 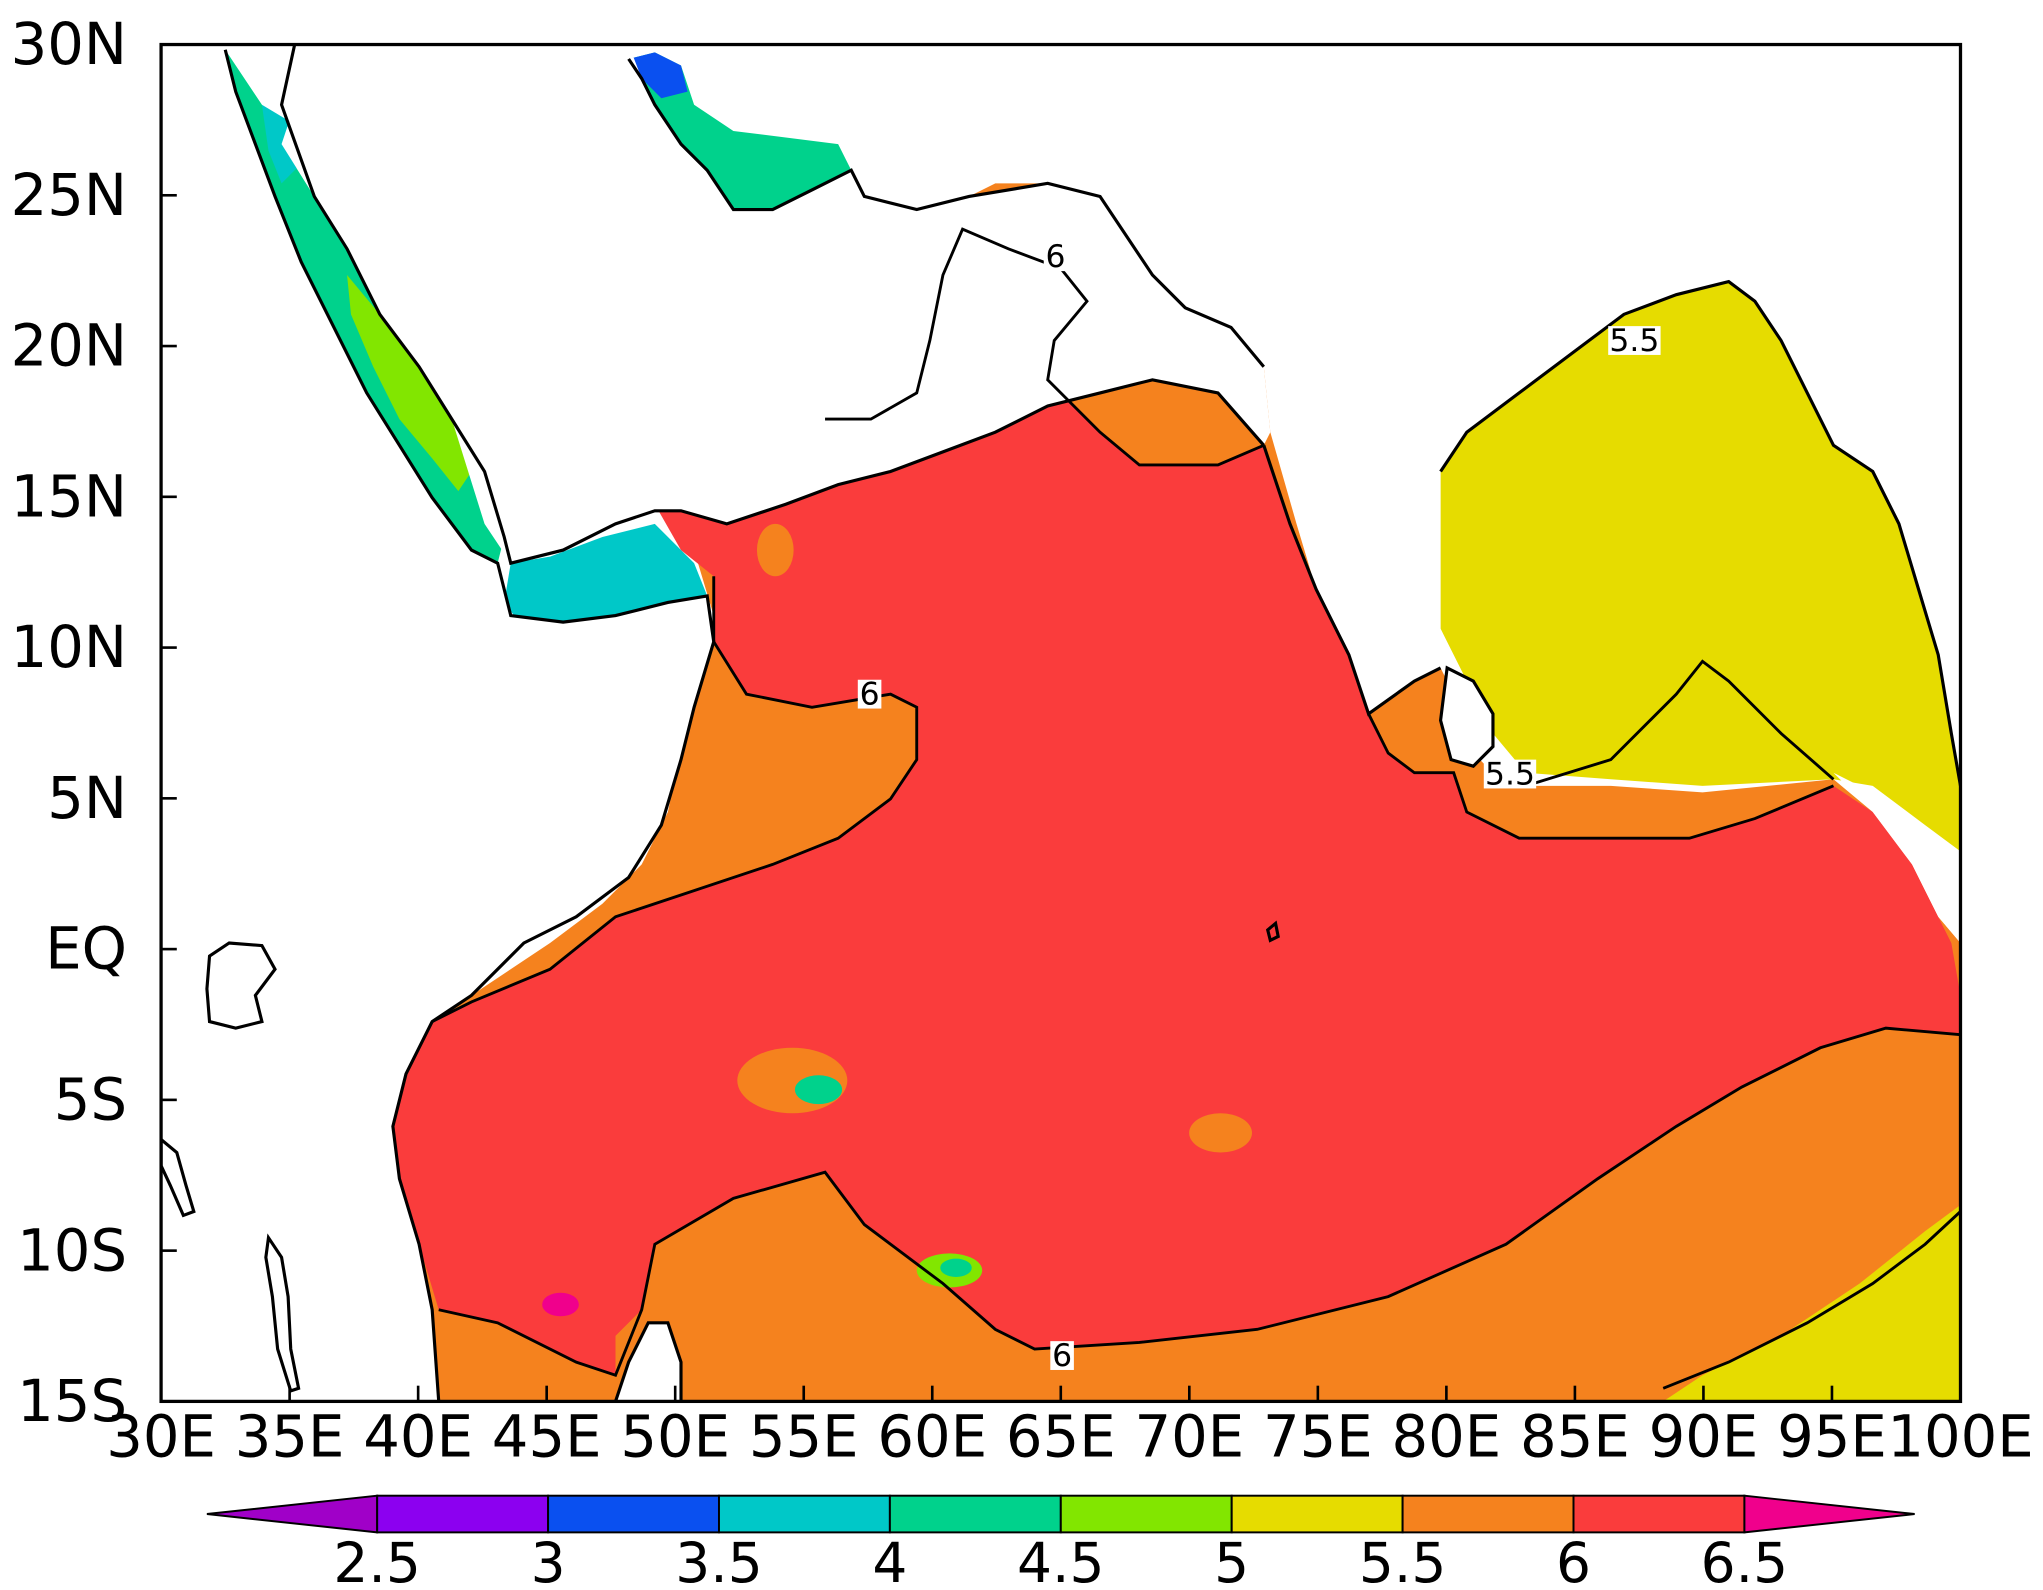 What do you see at coordinates (72, 1401) in the screenshot?
I see `y-tick-label: 15S` at bounding box center [72, 1401].